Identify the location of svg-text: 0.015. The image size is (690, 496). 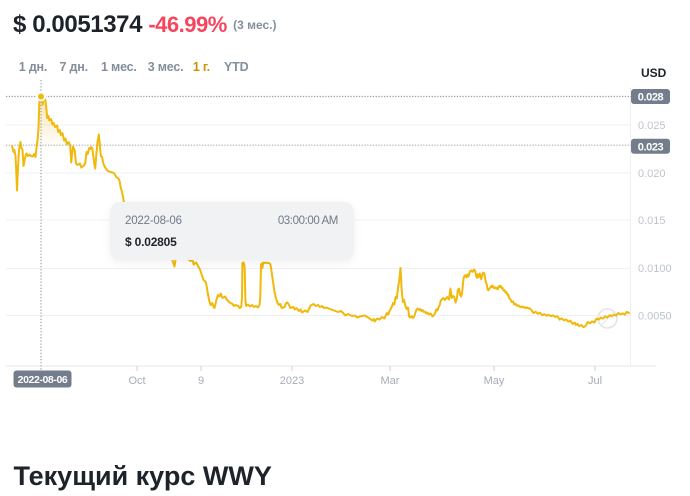
(652, 221).